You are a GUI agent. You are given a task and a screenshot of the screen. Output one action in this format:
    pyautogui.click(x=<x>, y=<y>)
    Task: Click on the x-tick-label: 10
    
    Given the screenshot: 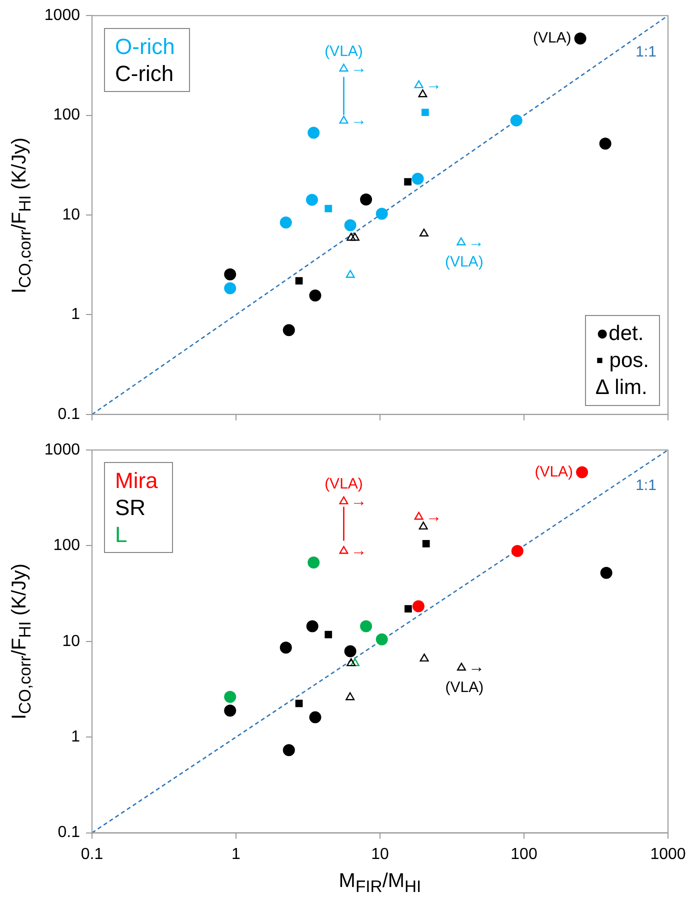 What is the action you would take?
    pyautogui.click(x=380, y=854)
    